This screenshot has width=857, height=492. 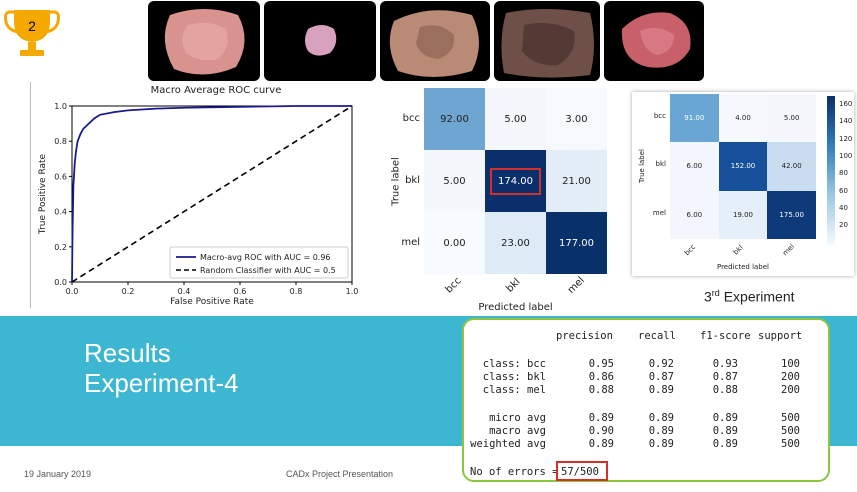 I want to click on roc-ytick-label: 1.0, so click(x=60, y=106).